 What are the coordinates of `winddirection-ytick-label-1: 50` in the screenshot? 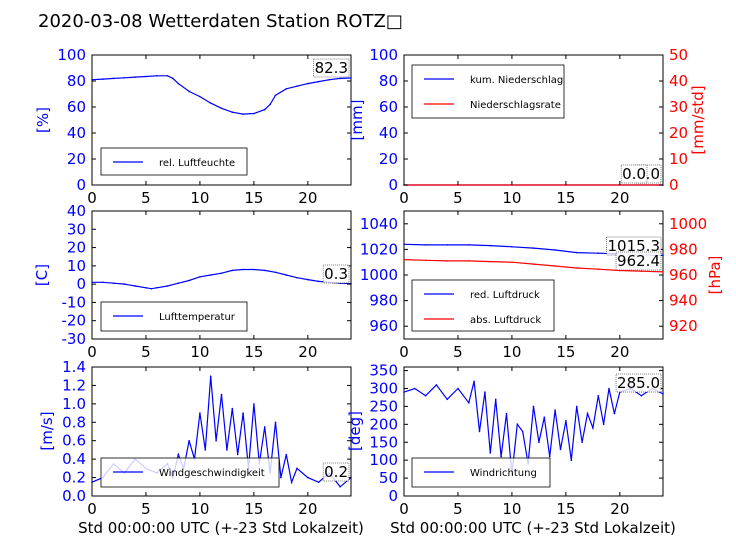 It's located at (388, 478).